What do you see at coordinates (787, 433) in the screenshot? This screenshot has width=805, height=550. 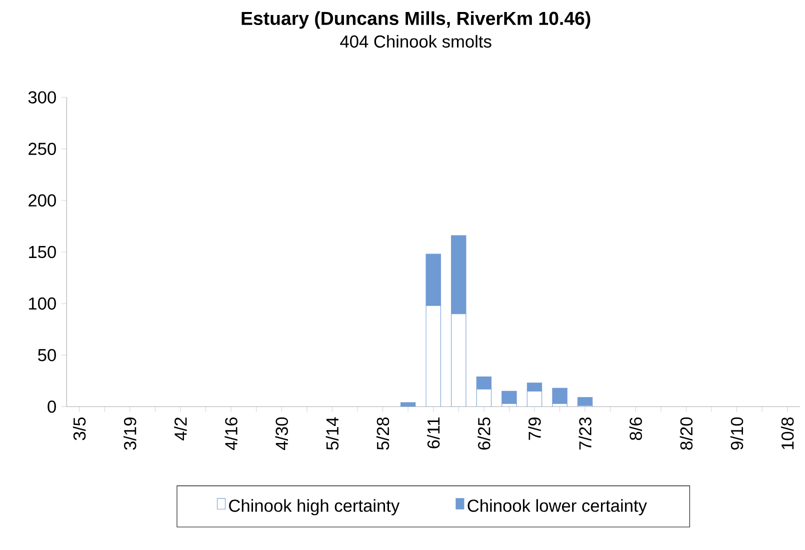 I see `x-tick-label: 10/8` at bounding box center [787, 433].